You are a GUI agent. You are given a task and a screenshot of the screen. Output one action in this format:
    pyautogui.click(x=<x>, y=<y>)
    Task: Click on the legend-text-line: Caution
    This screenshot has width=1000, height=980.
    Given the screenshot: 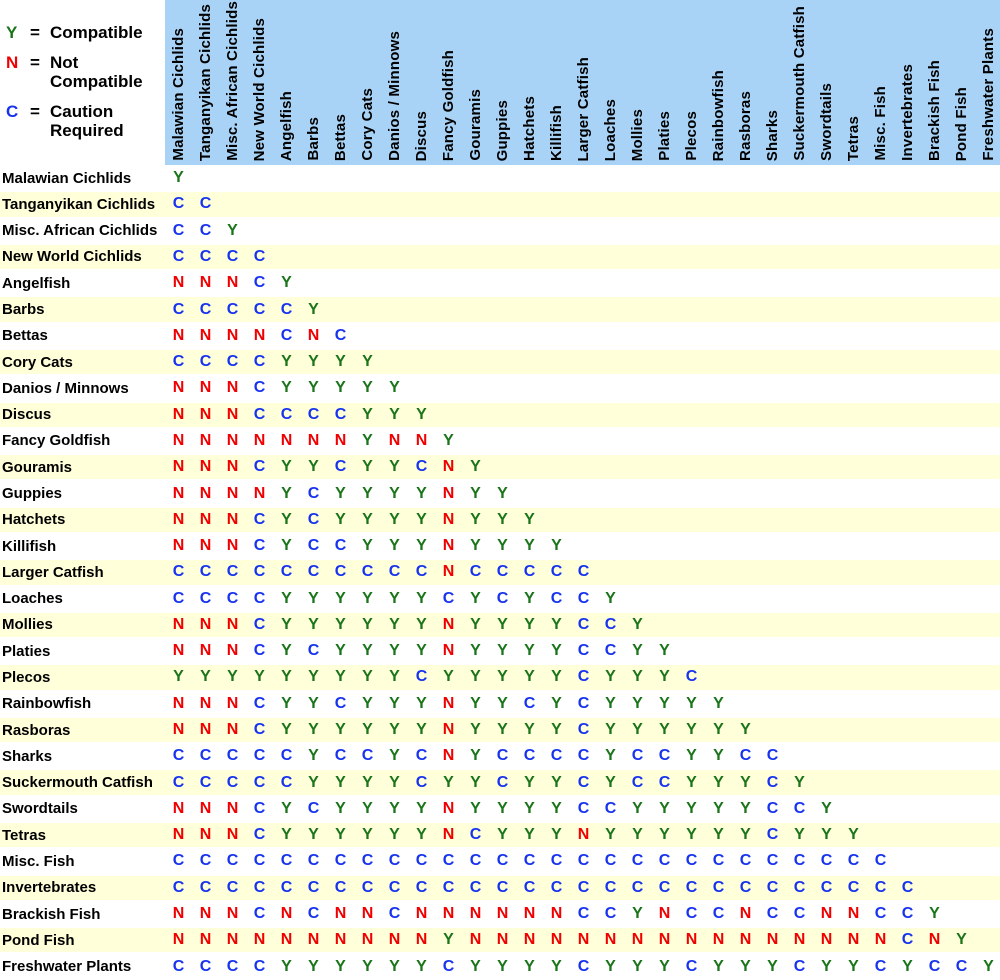 What is the action you would take?
    pyautogui.click(x=82, y=111)
    